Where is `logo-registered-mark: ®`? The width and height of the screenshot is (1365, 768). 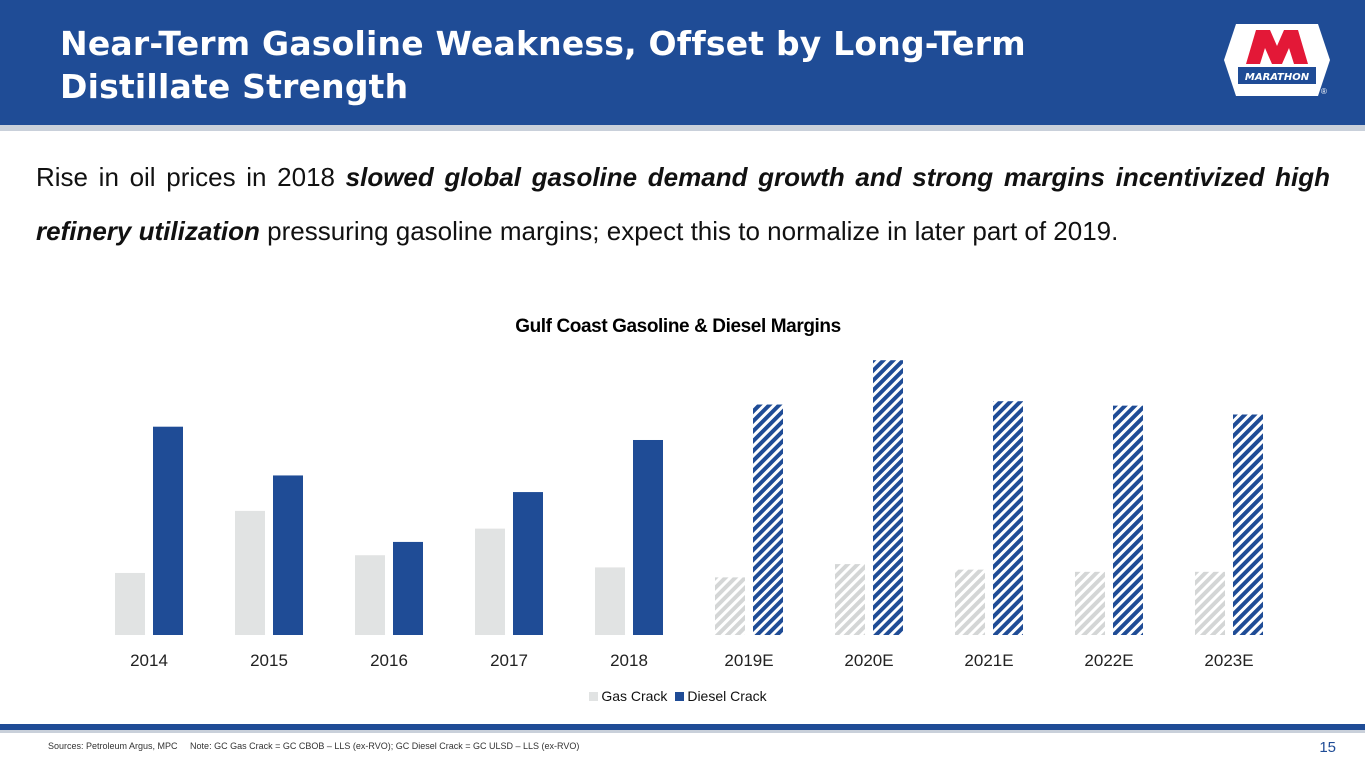 logo-registered-mark: ® is located at coordinates (1324, 91).